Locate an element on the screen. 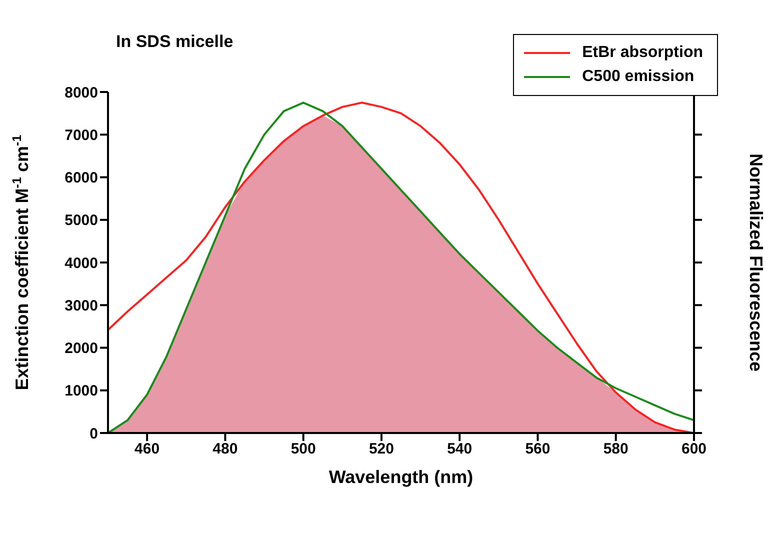  y-tick-label: 7000 is located at coordinates (81, 135).